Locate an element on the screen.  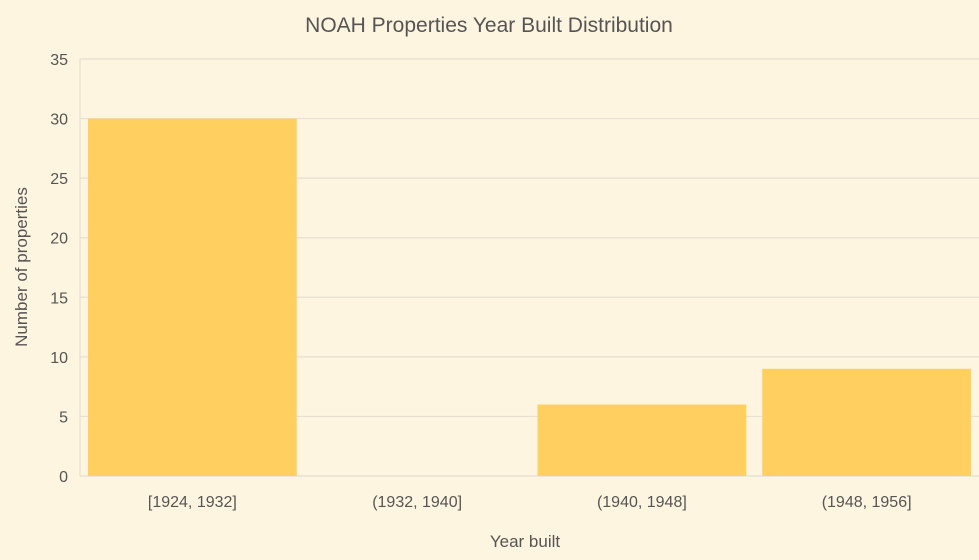
y-tick-label: 30 is located at coordinates (59, 120).